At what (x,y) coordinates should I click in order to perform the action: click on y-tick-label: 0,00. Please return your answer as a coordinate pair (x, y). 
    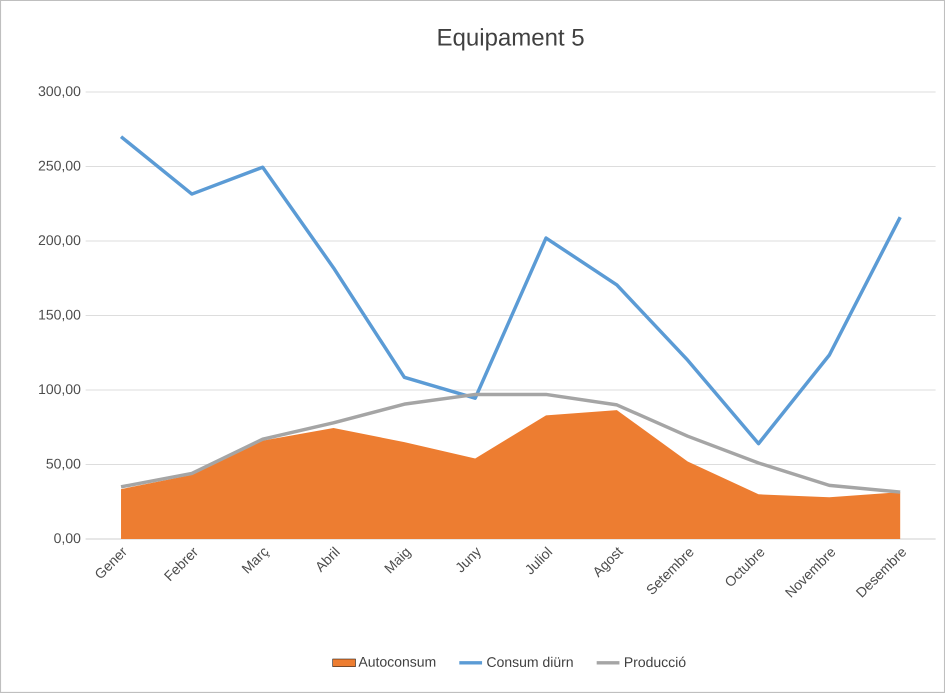
    Looking at the image, I should click on (67, 539).